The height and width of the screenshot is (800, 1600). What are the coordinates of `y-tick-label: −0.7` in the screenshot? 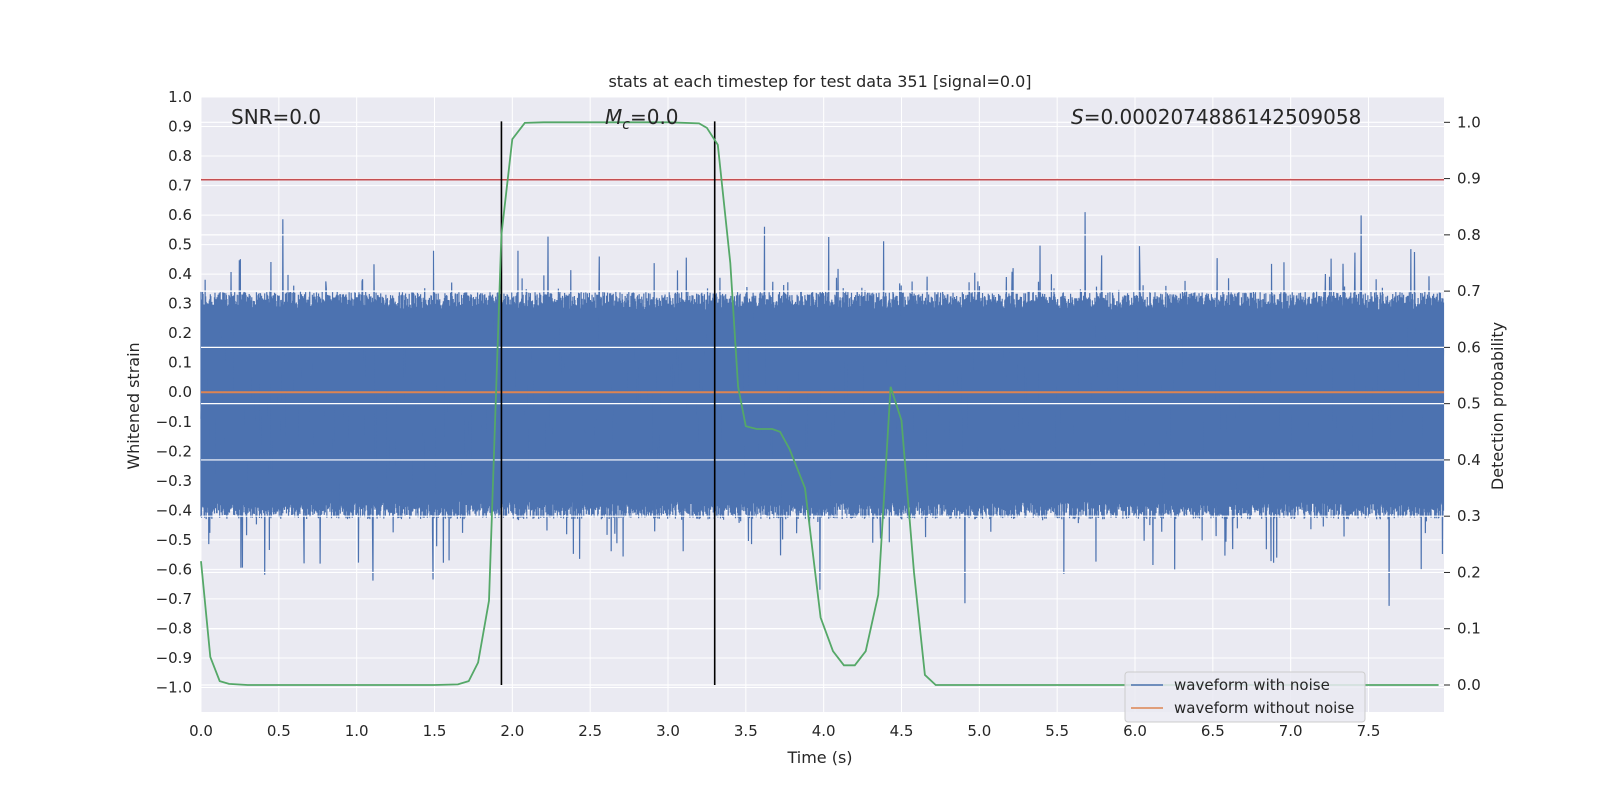 It's located at (174, 599).